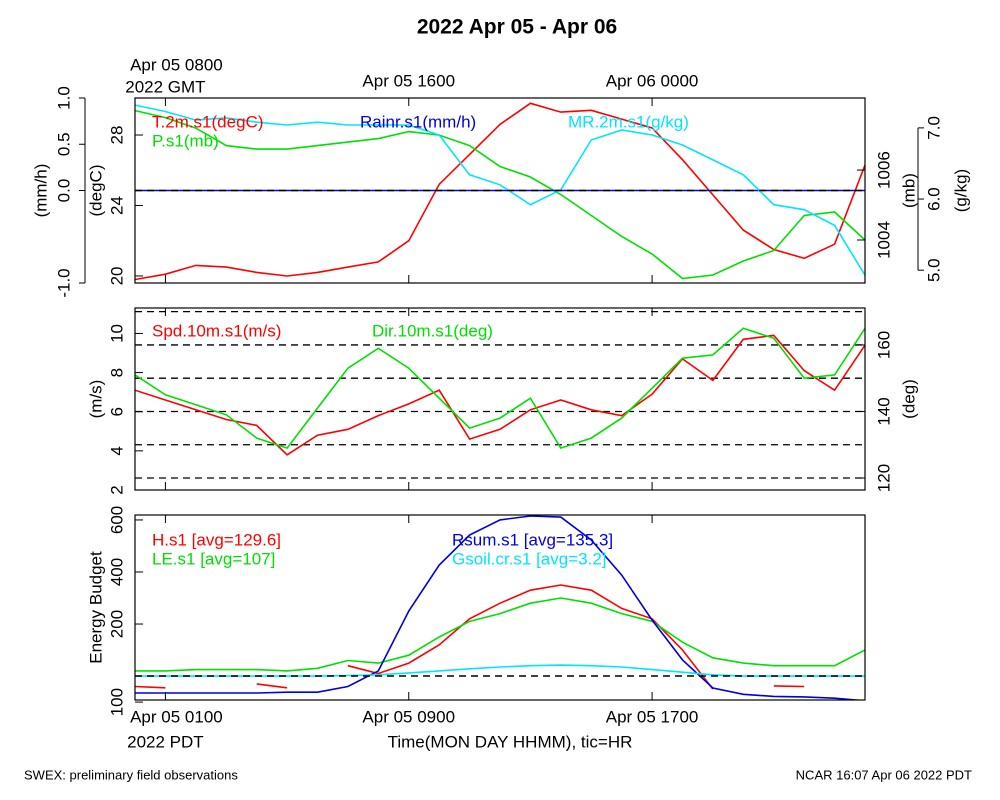 The width and height of the screenshot is (1000, 800). Describe the element at coordinates (532, 539) in the screenshot. I see `legend-label: Rsum.s1 [avg=135.3]` at that location.